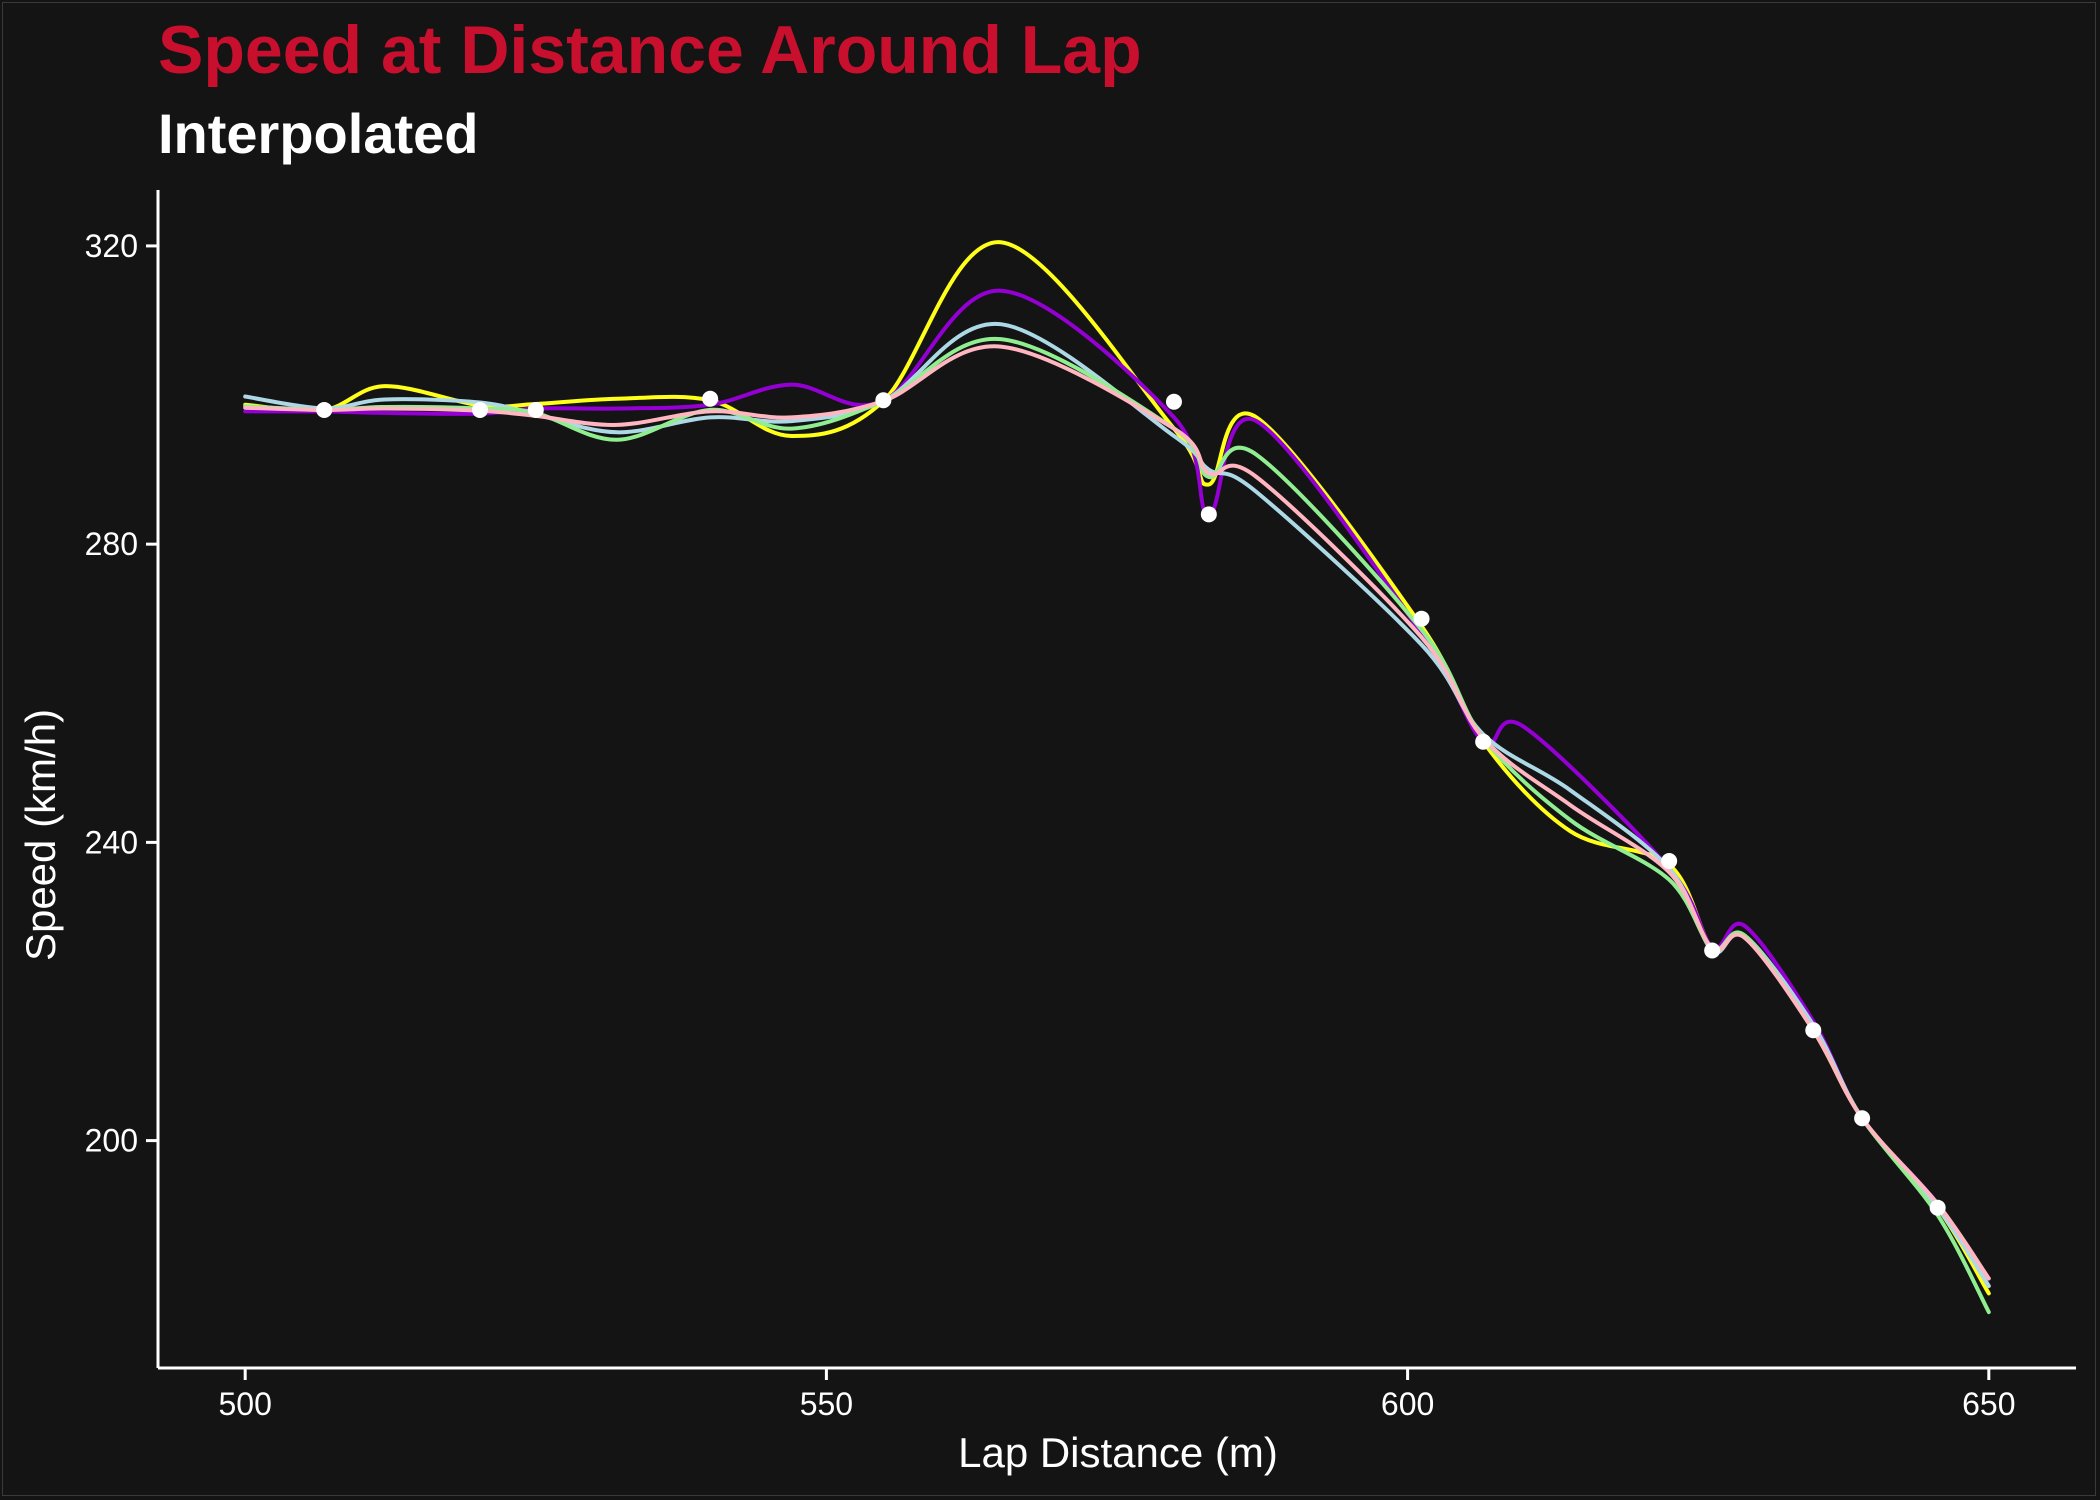 Image resolution: width=2100 pixels, height=1500 pixels. I want to click on y-axis-title: Speed (km/h), so click(40, 835).